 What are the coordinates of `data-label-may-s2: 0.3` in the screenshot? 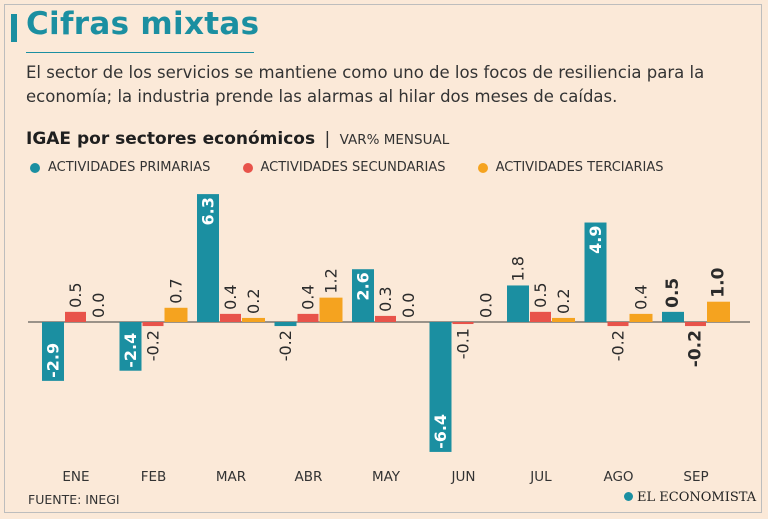 It's located at (385, 298).